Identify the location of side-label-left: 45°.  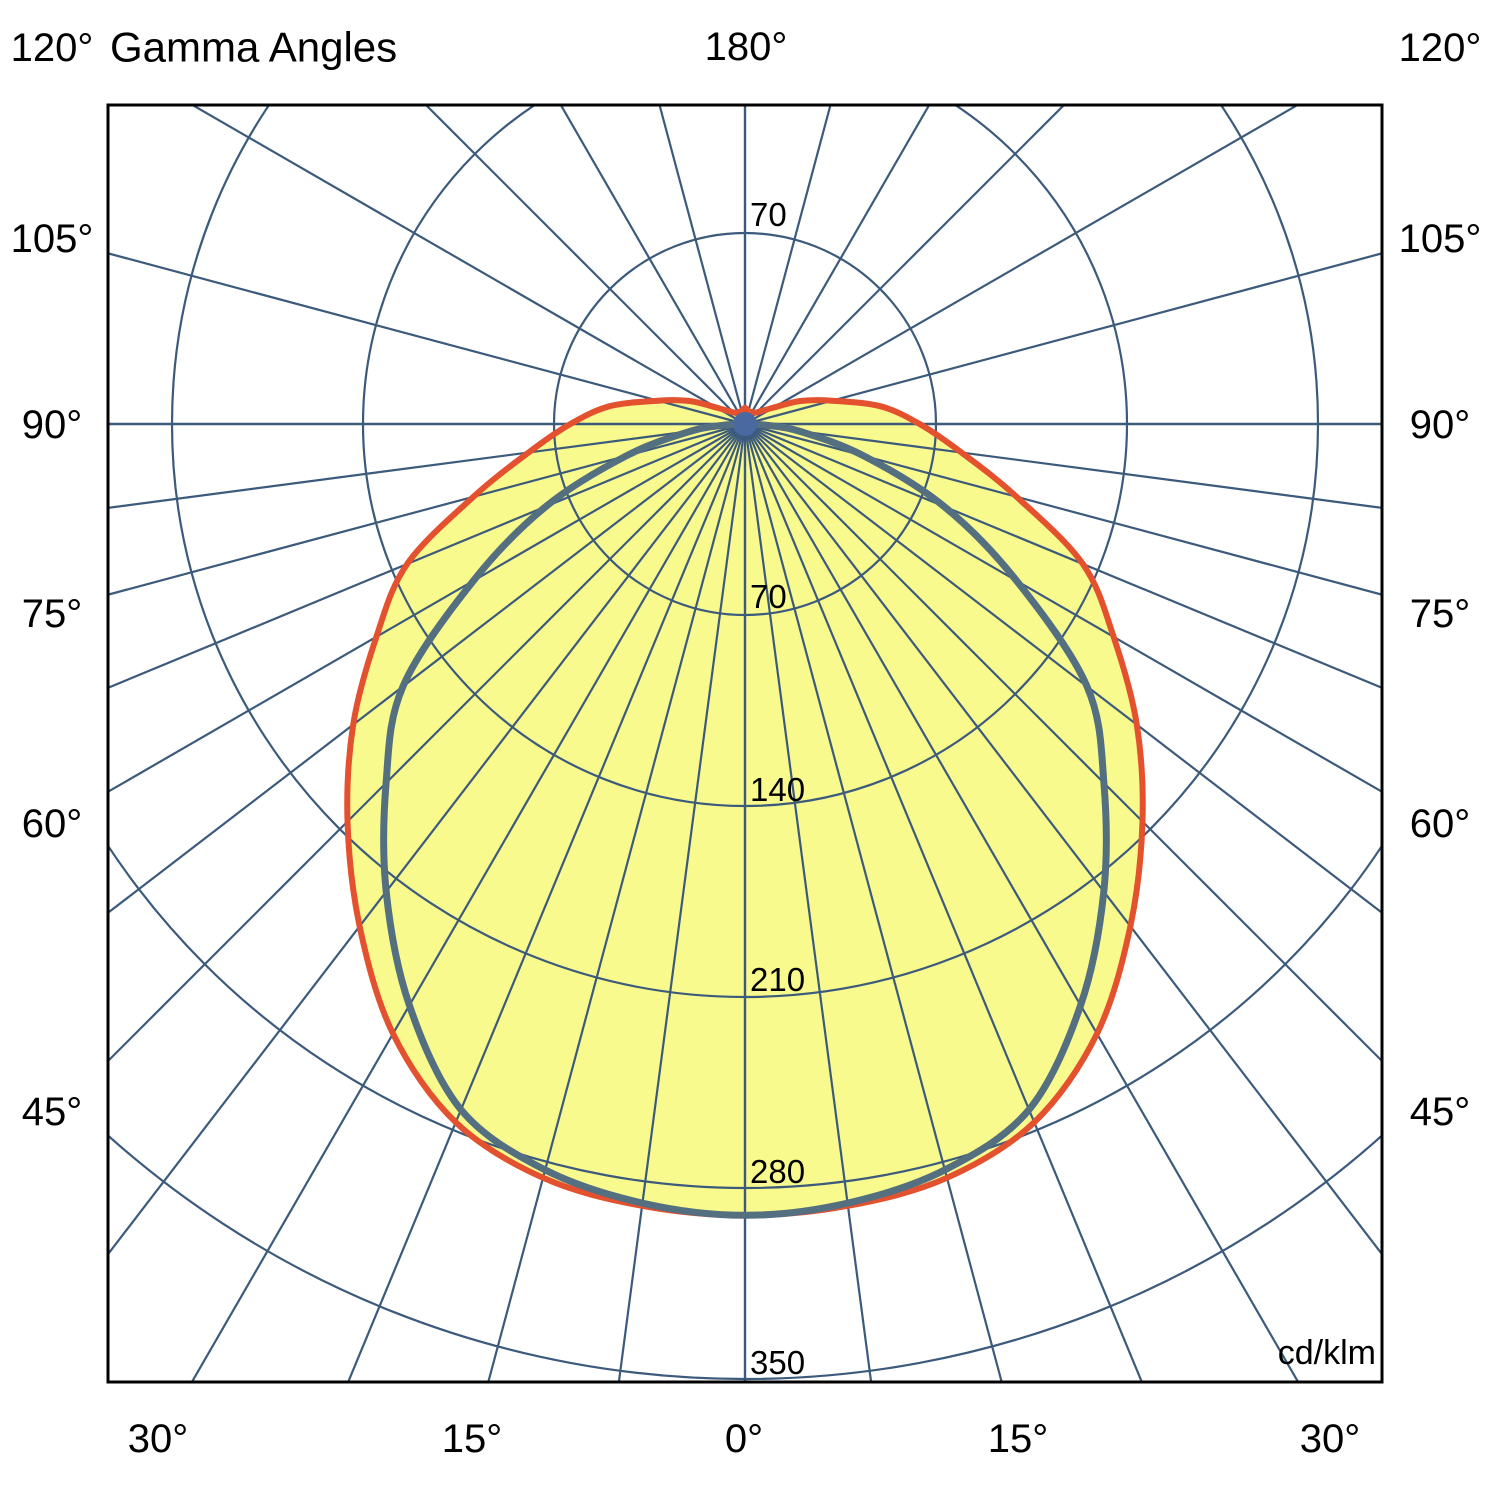
(52, 1112).